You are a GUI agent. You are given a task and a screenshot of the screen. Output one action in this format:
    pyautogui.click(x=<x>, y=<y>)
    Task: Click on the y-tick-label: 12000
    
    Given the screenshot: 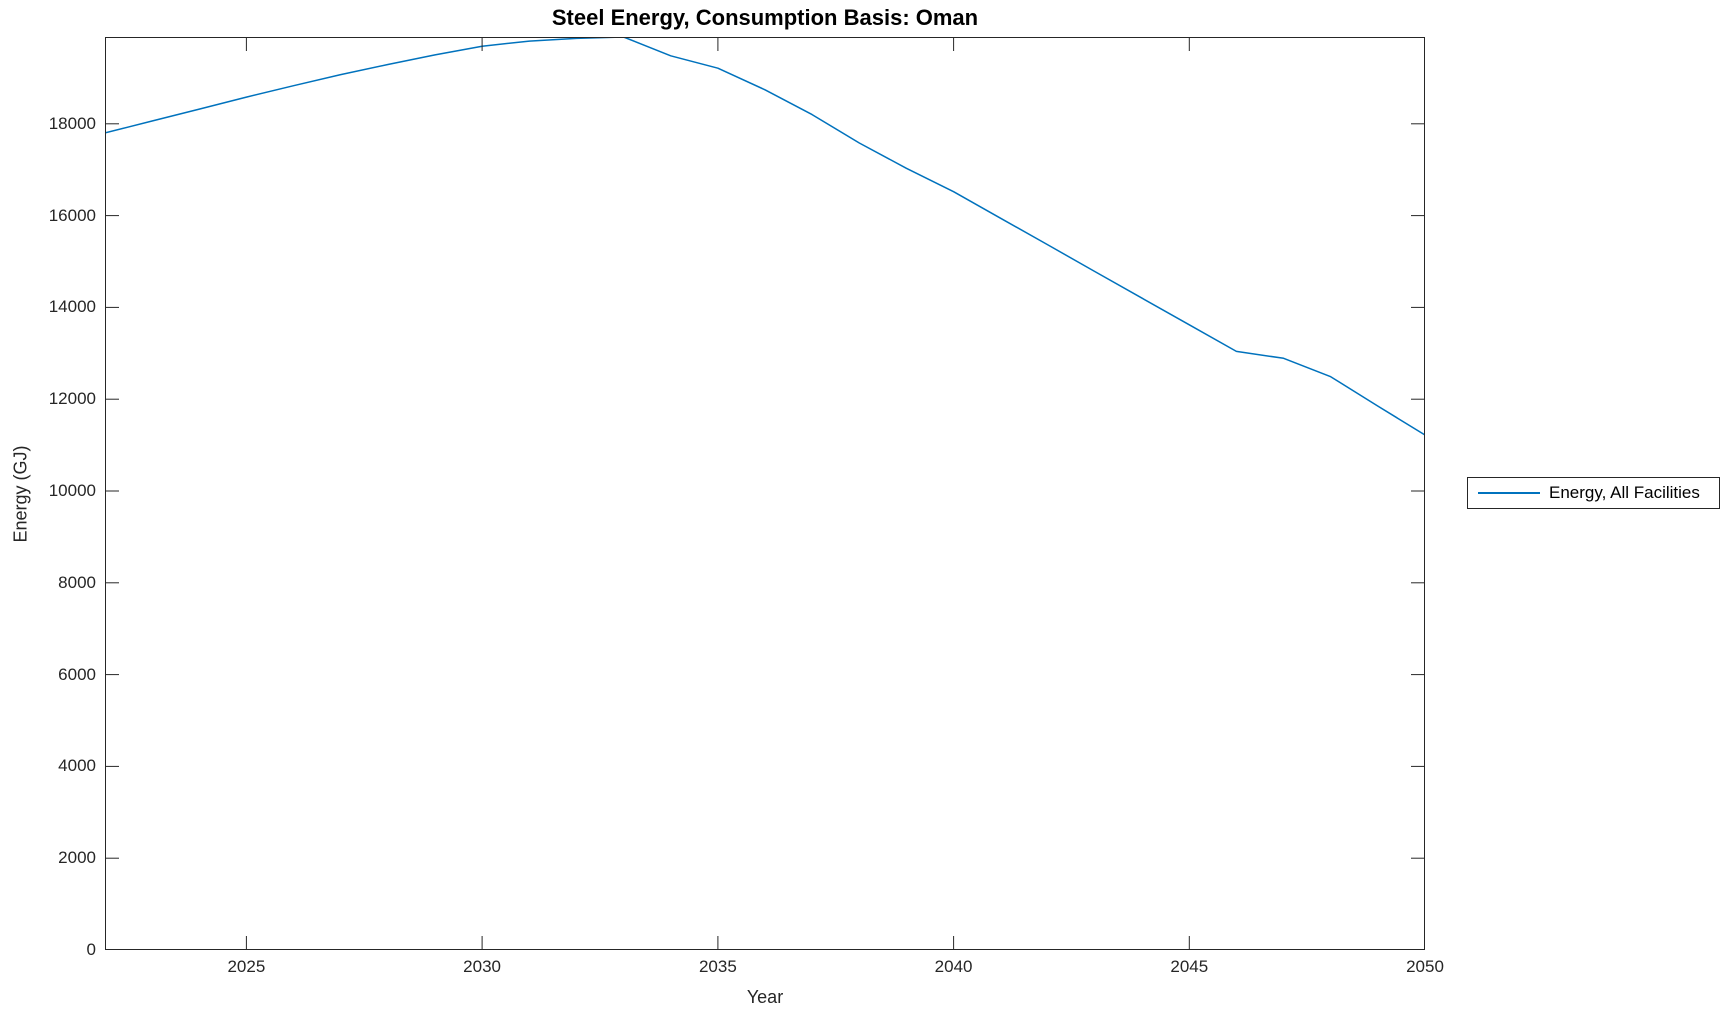 What is the action you would take?
    pyautogui.click(x=72, y=399)
    